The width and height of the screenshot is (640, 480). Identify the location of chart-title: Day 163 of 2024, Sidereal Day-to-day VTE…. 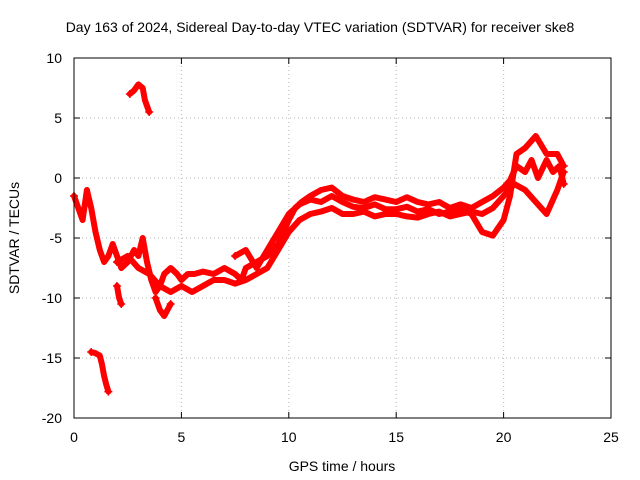
(320, 27).